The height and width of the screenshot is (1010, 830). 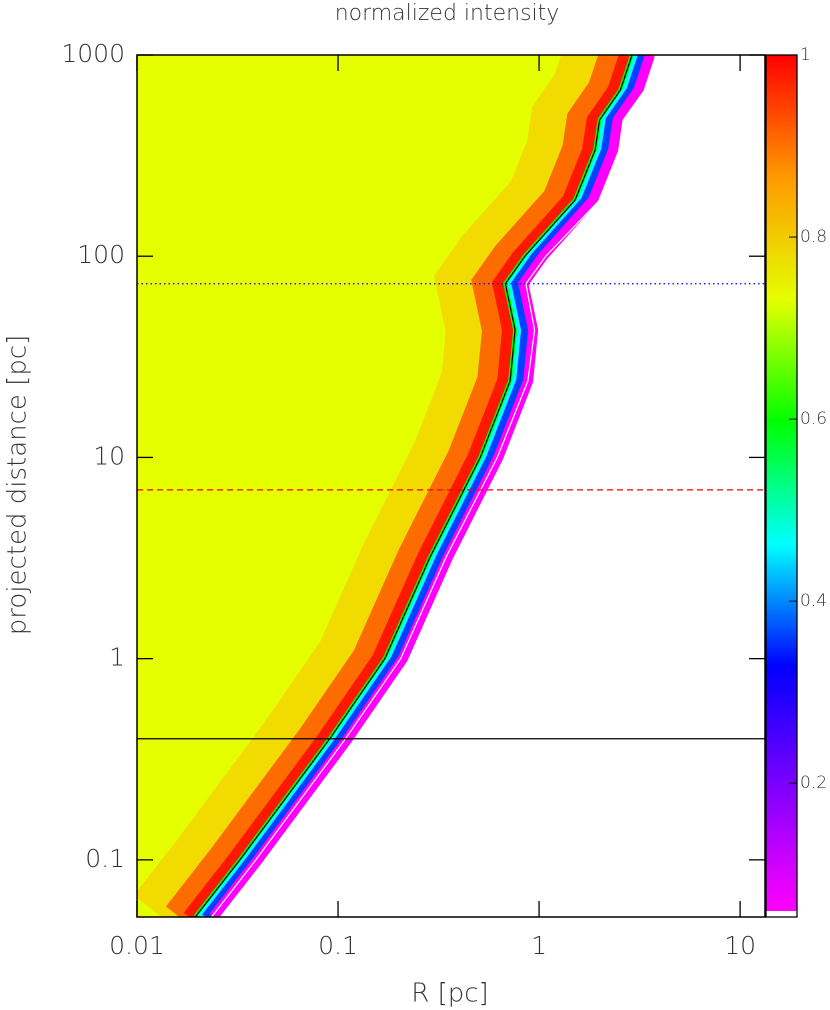 I want to click on chart-title: normalized intensity, so click(x=447, y=13).